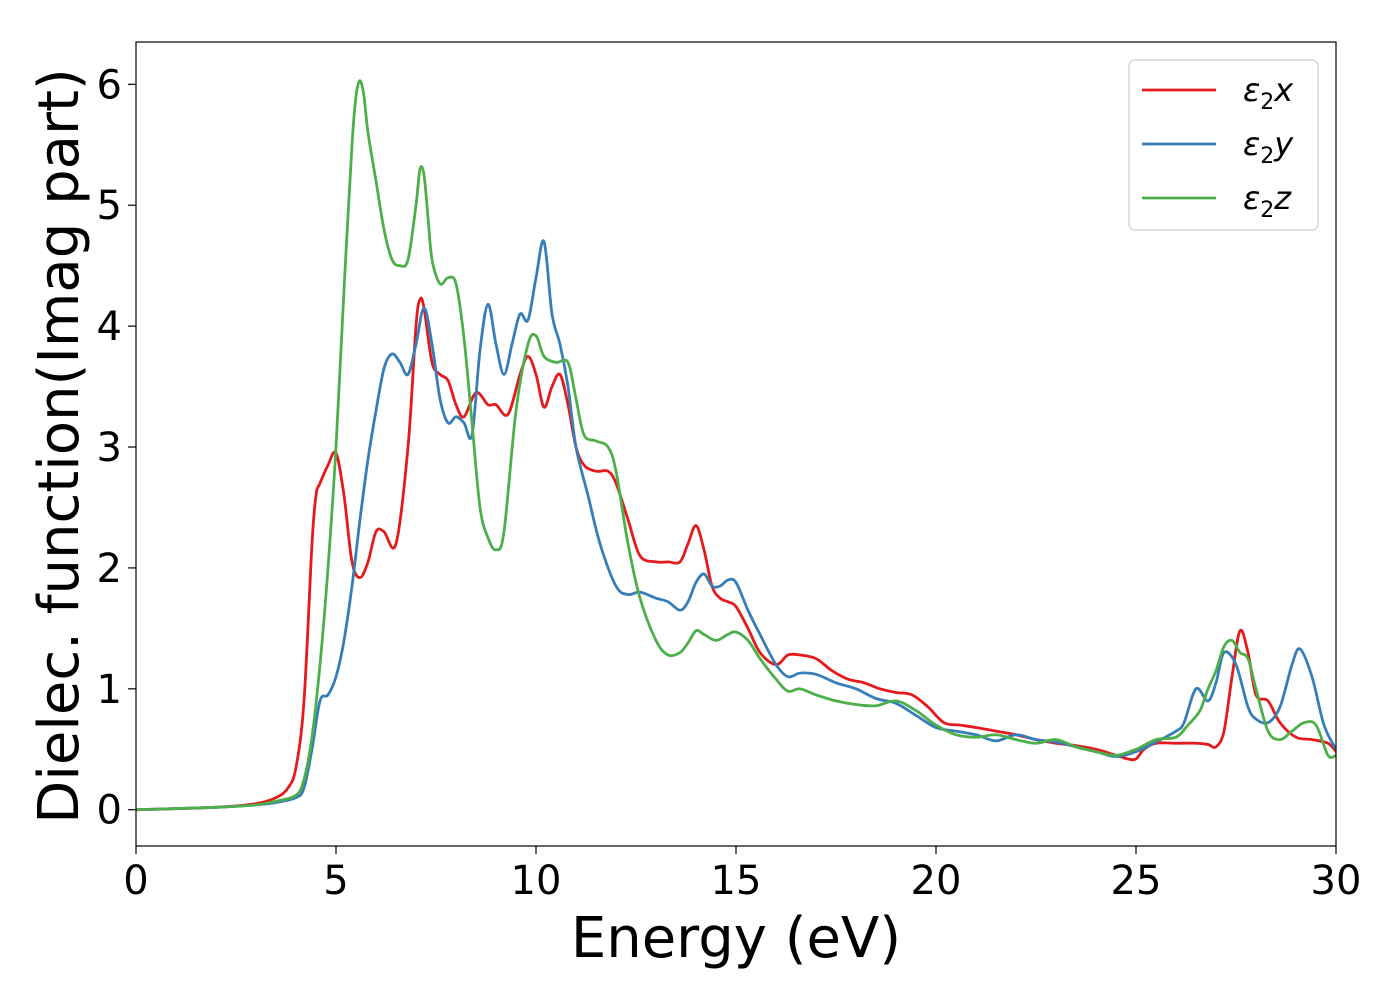  What do you see at coordinates (109, 206) in the screenshot?
I see `y-tick-label: 5` at bounding box center [109, 206].